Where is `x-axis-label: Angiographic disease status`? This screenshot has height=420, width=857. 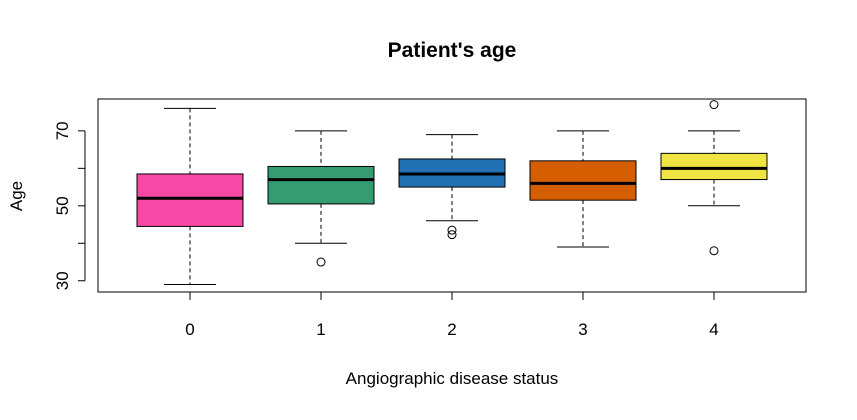 x-axis-label: Angiographic disease status is located at coordinates (452, 378).